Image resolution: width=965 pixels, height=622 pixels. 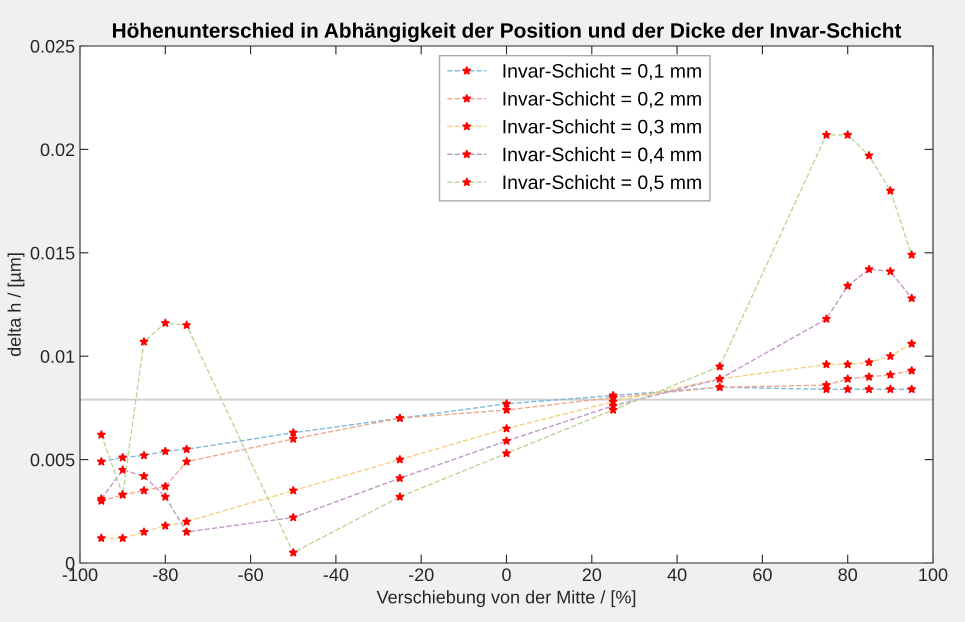 What do you see at coordinates (506, 599) in the screenshot?
I see `x-axis-title: Verschiebung von der Mitte / [%]` at bounding box center [506, 599].